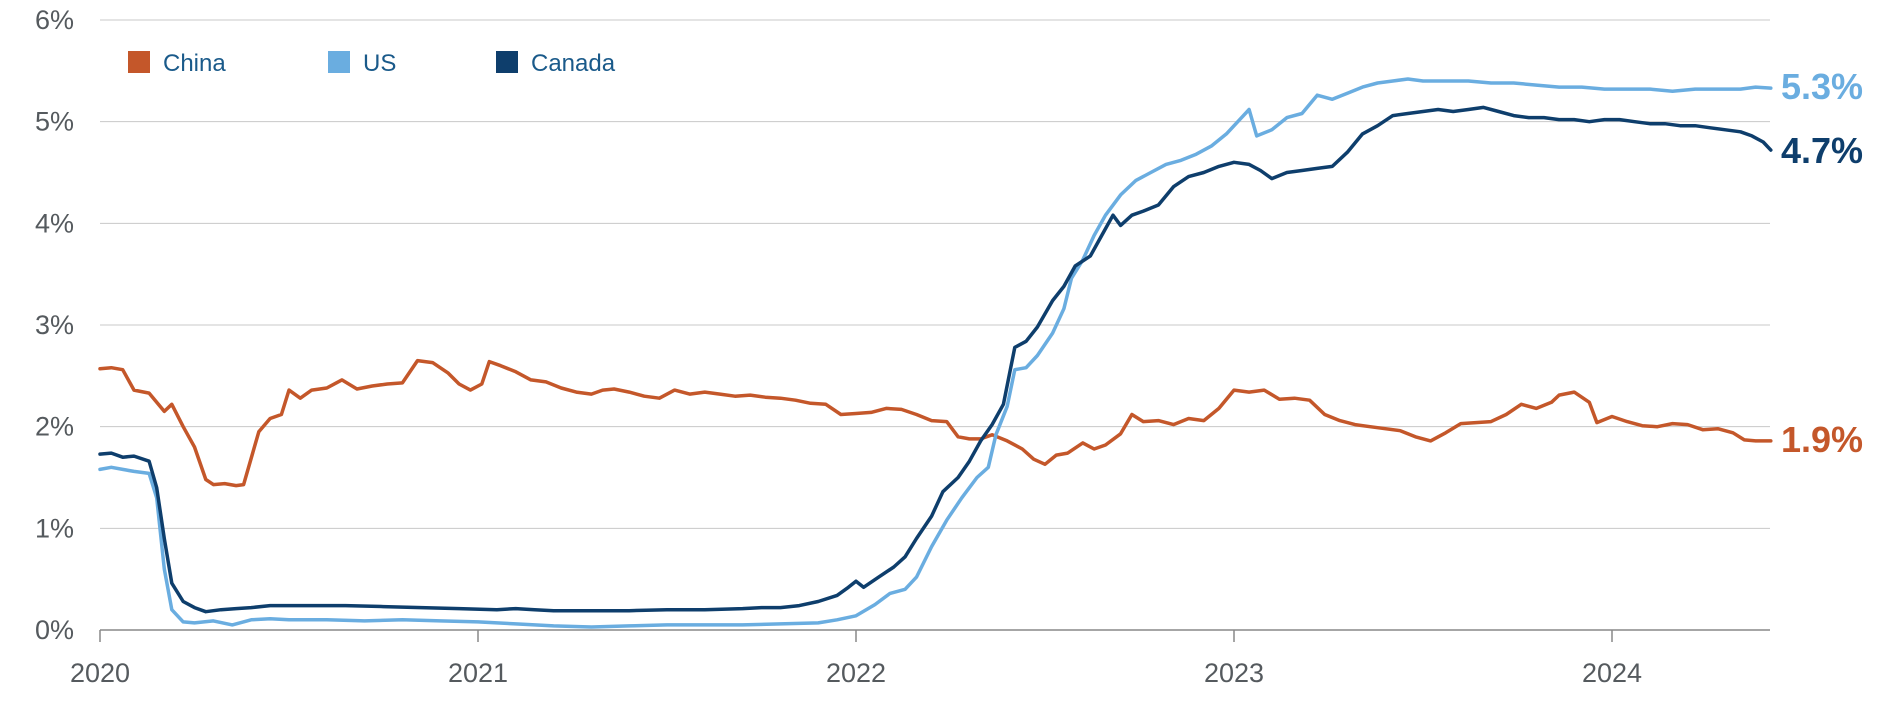 The width and height of the screenshot is (1881, 701). Describe the element at coordinates (339, 62) in the screenshot. I see `legend-swatch-us` at that location.